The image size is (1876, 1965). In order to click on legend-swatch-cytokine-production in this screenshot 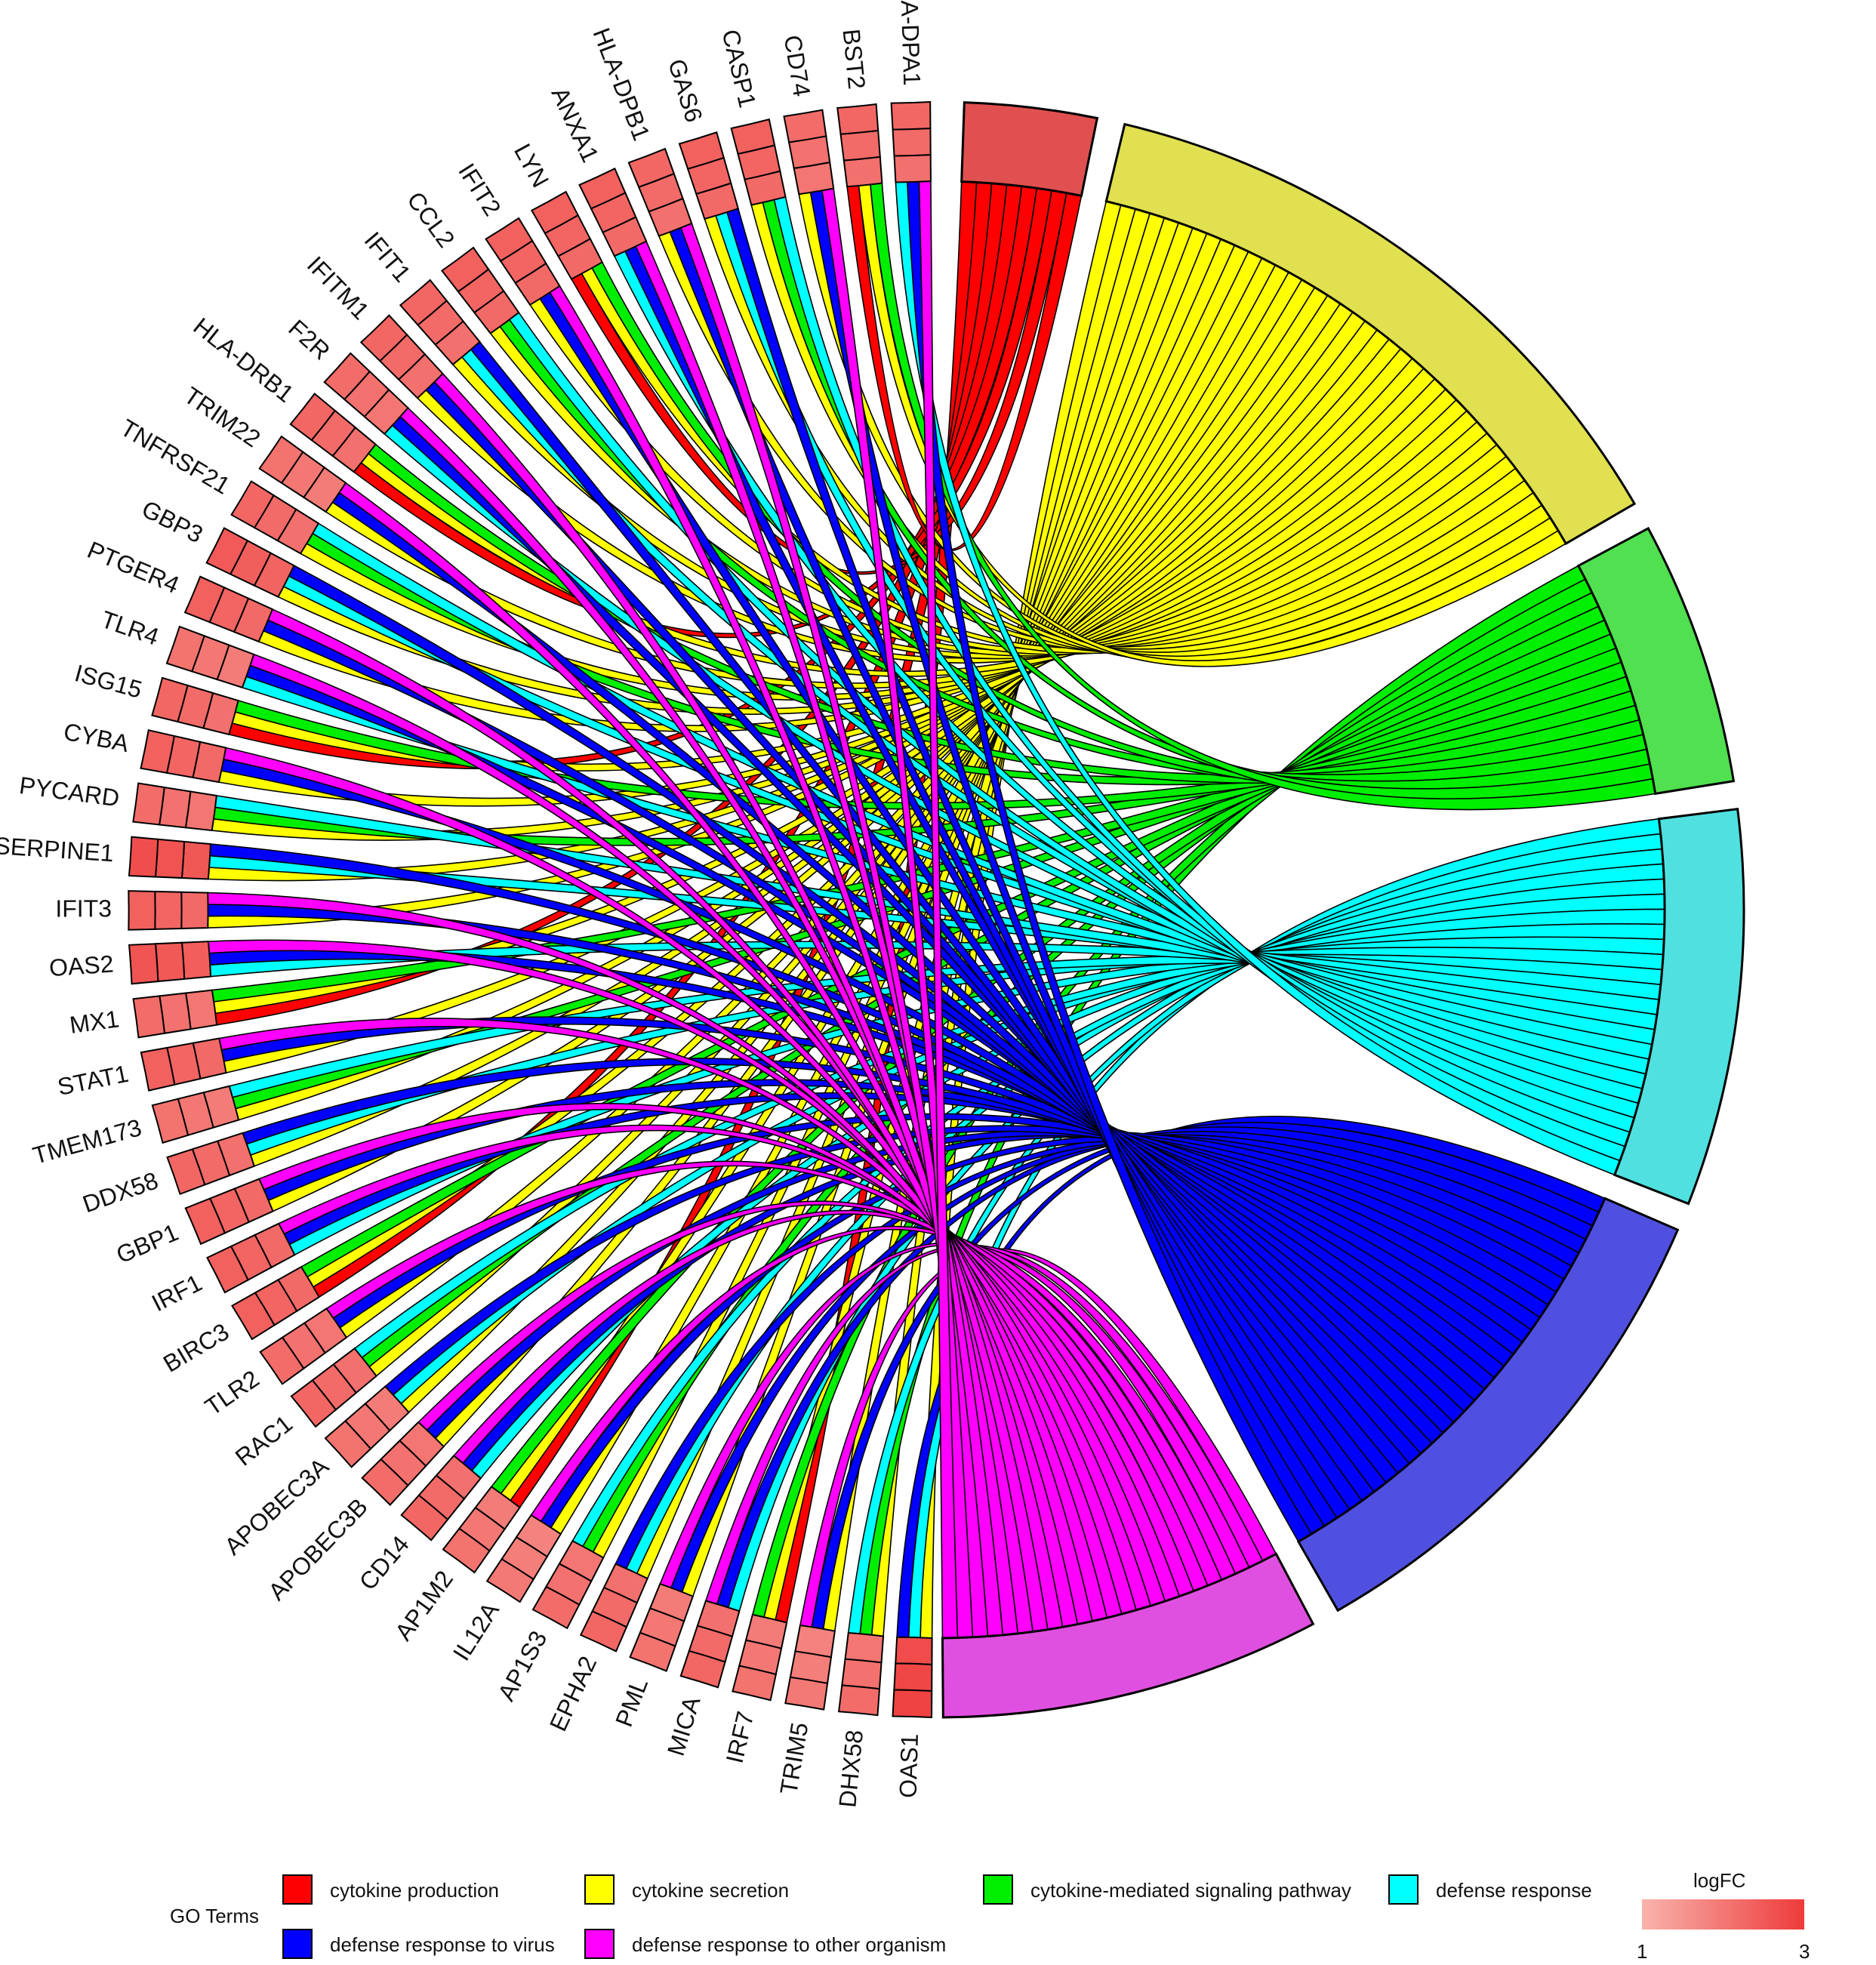, I will do `click(297, 1889)`.